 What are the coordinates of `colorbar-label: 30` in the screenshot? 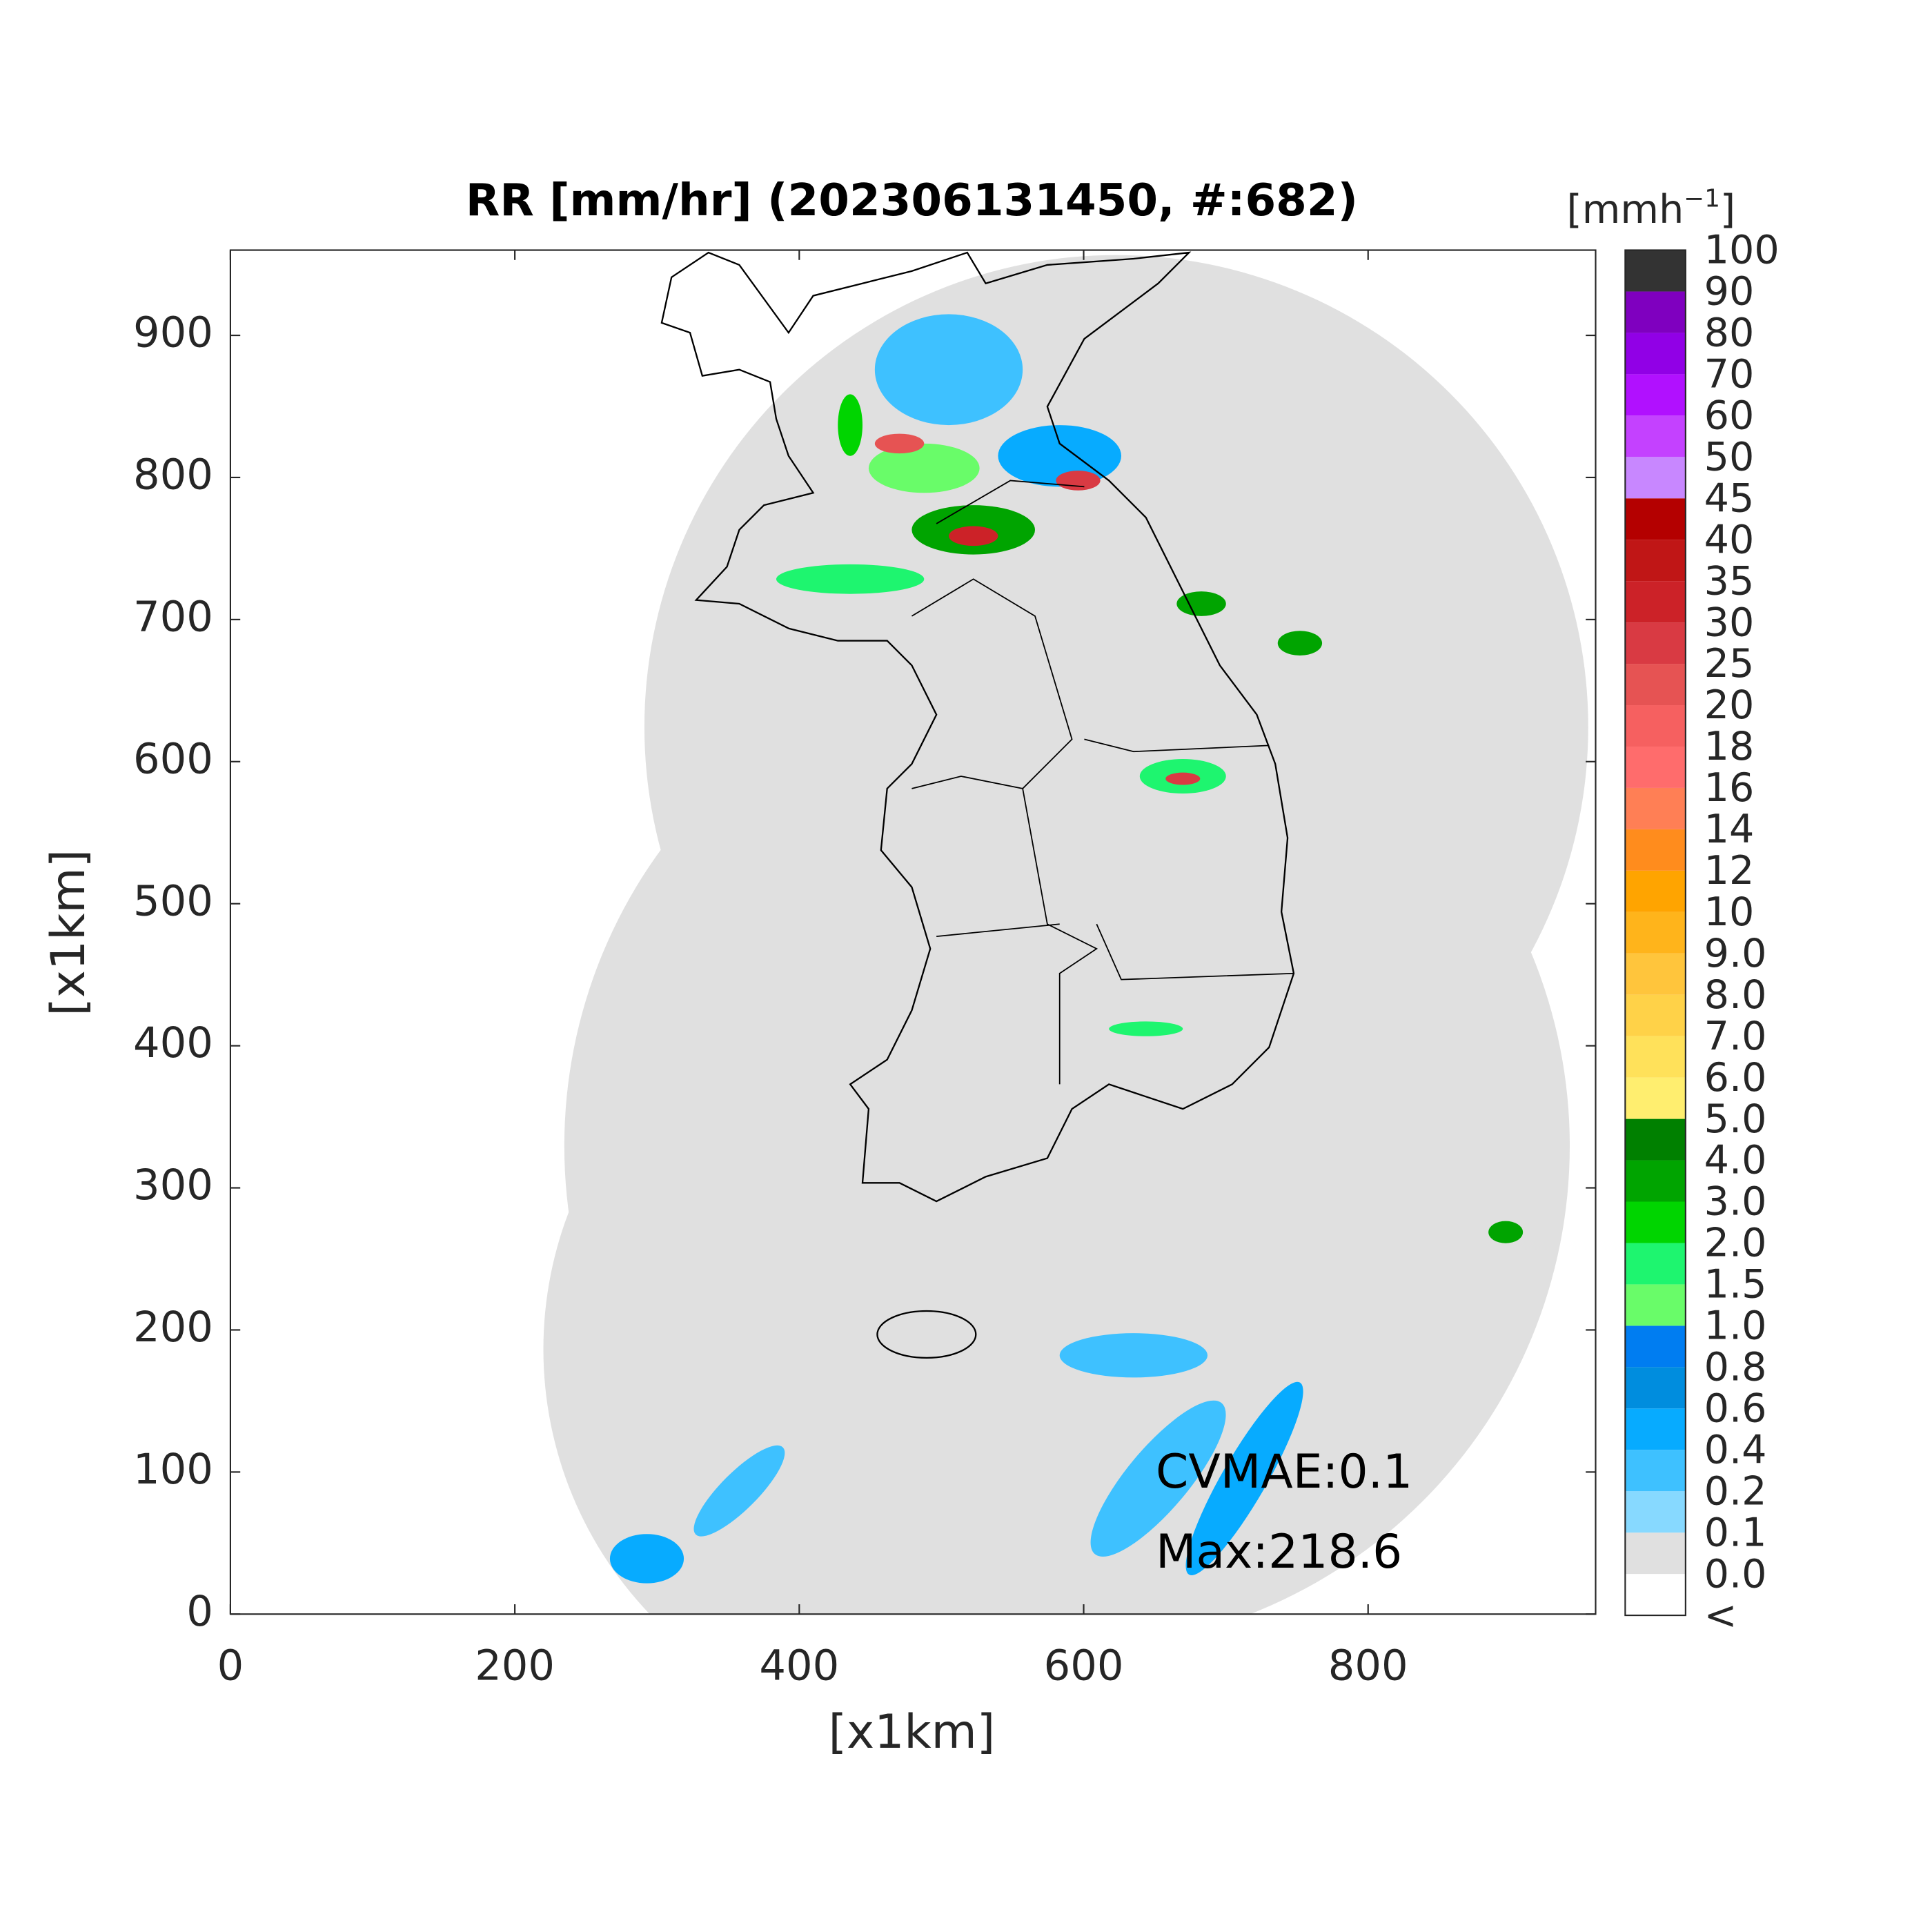 It's located at (1729, 622).